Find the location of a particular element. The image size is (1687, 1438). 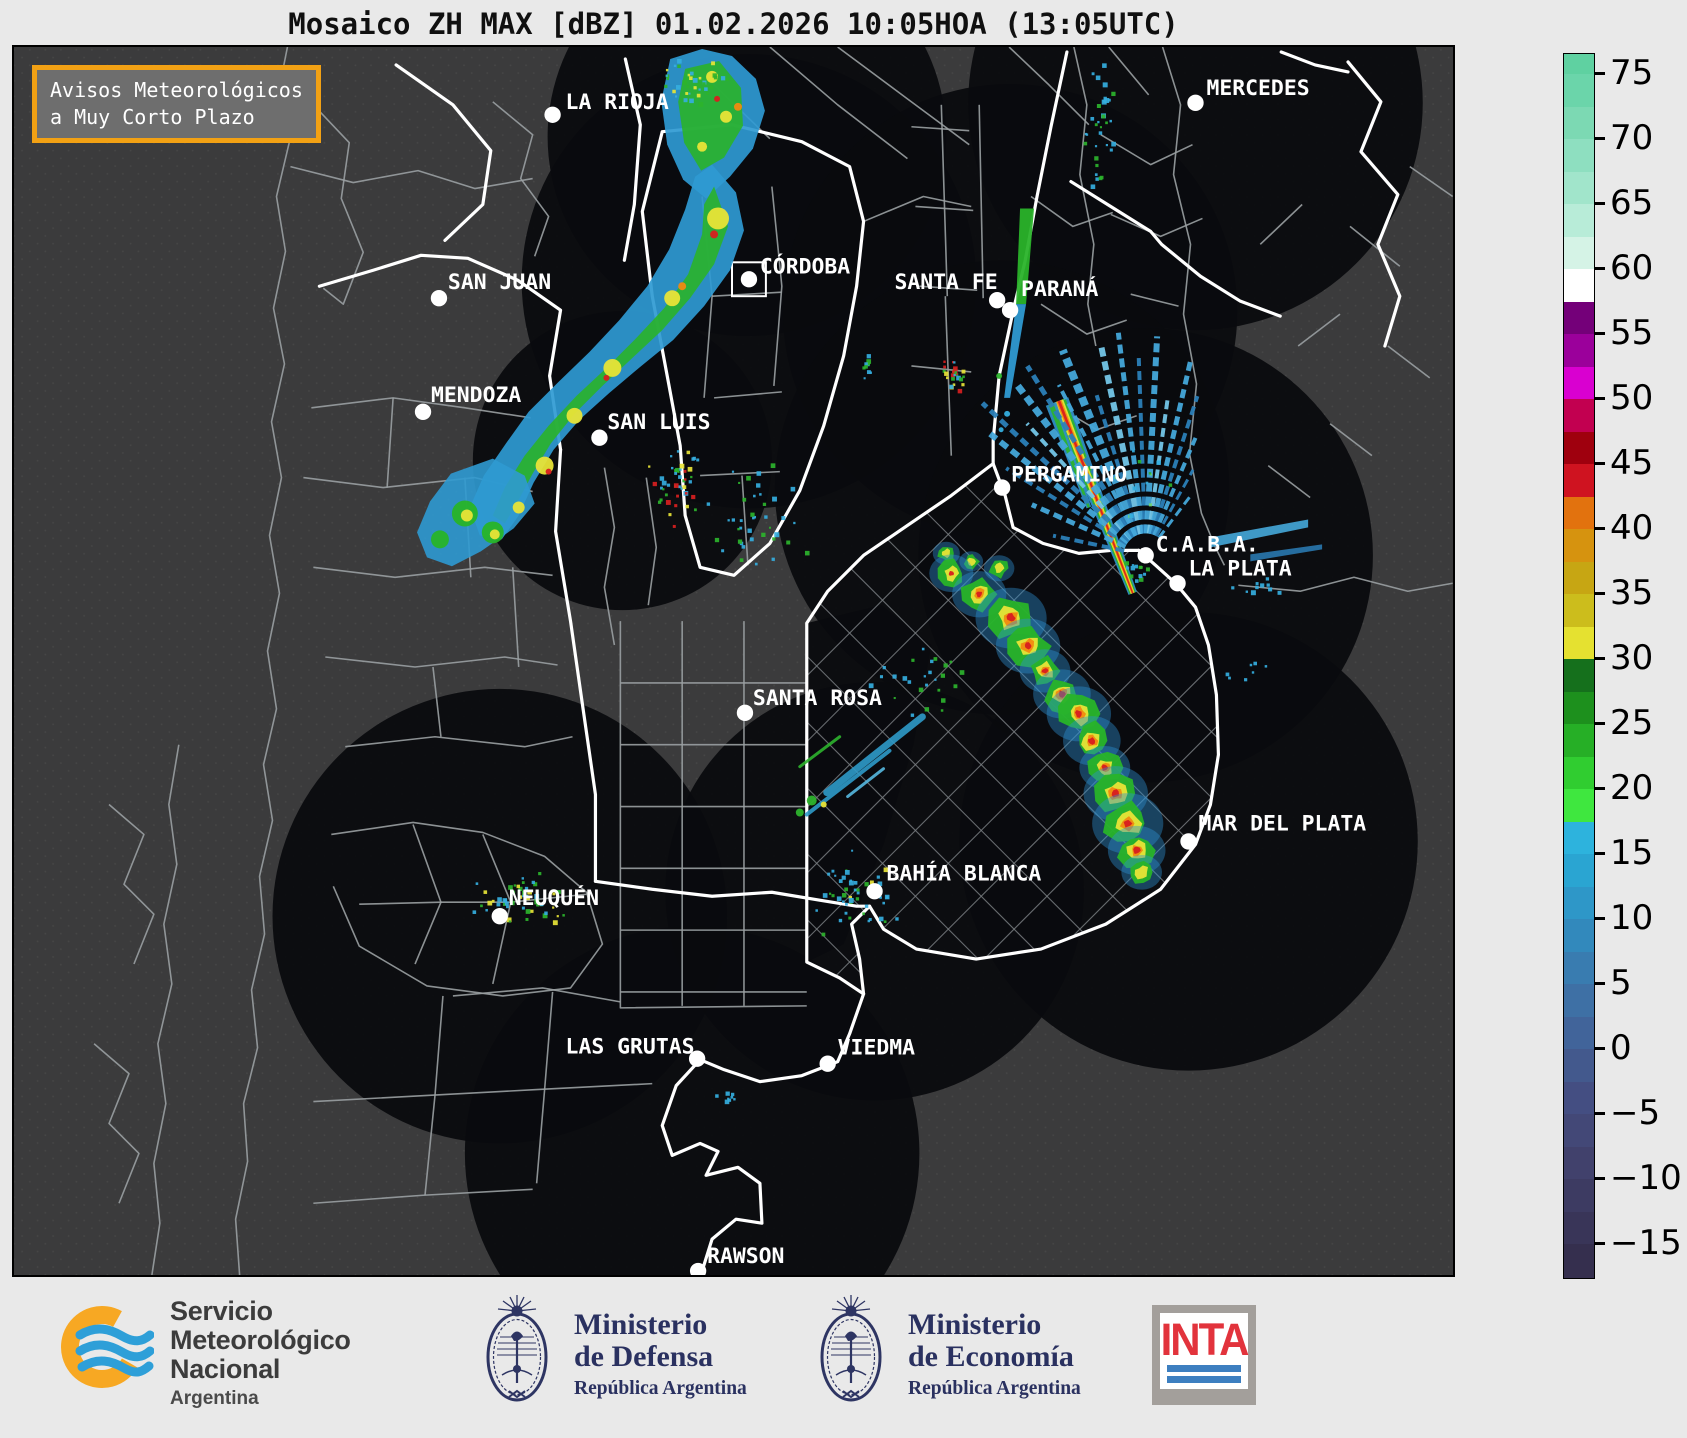

city-label: RAWSON is located at coordinates (745, 1256).